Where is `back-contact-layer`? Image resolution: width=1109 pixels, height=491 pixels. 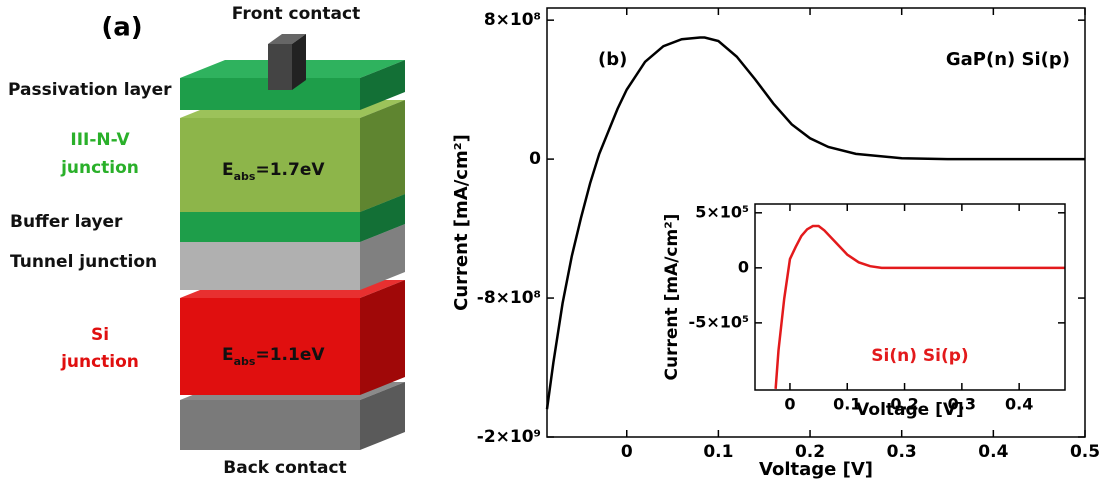 back-contact-layer is located at coordinates (270, 425).